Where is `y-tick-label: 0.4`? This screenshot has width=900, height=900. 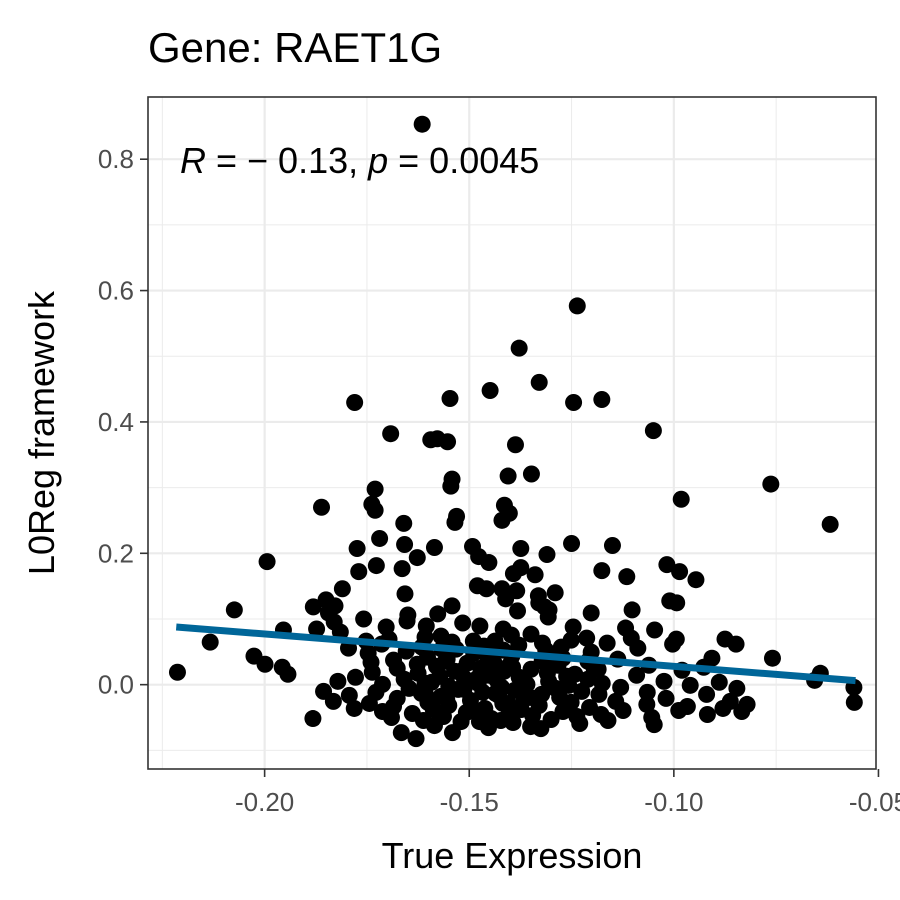
y-tick-label: 0.4 is located at coordinates (116, 422).